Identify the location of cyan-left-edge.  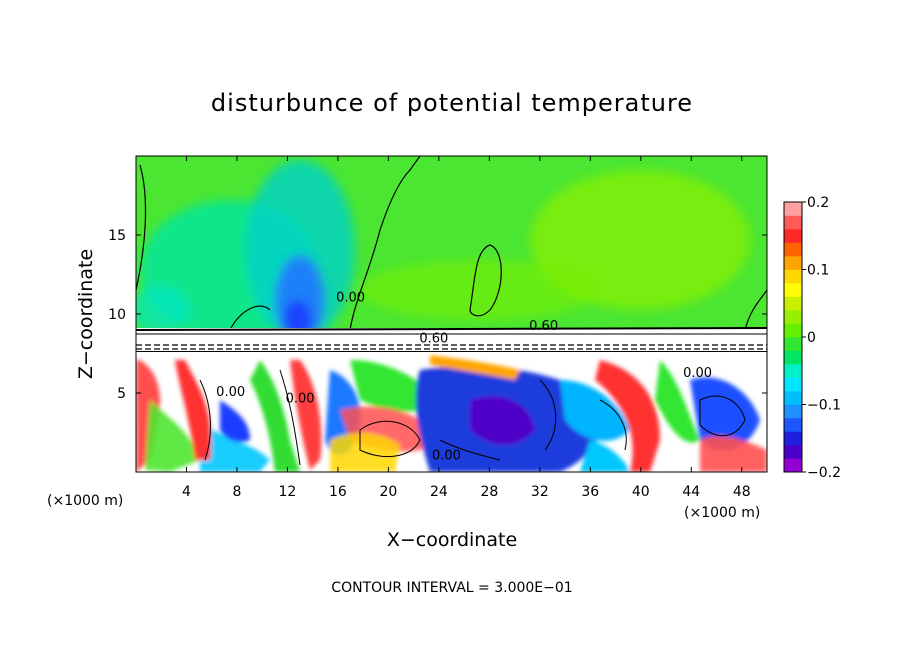
(163, 310).